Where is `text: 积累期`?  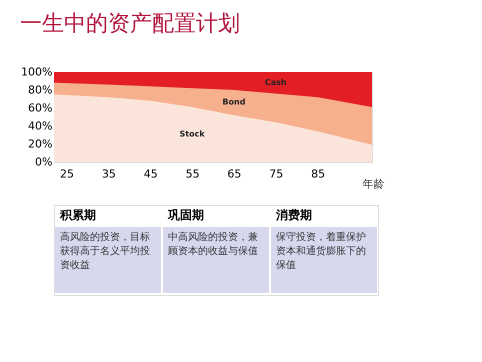
text: 积累期 is located at coordinates (77, 215).